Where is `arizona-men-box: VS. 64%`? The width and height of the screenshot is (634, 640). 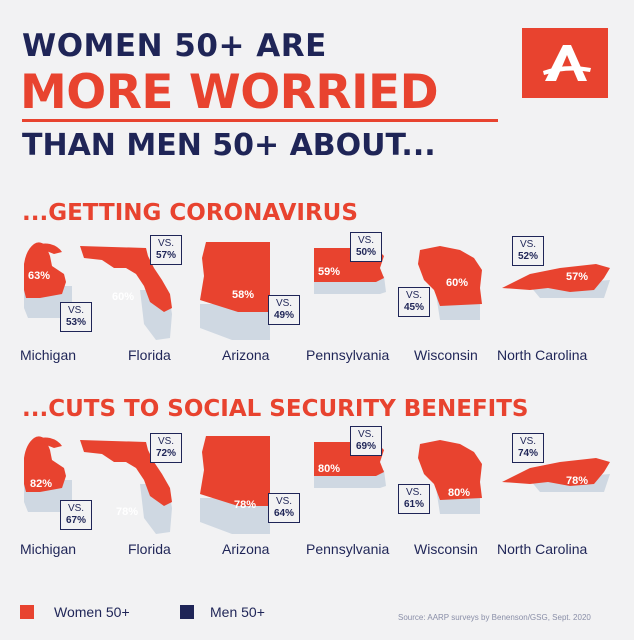 arizona-men-box: VS. 64% is located at coordinates (284, 508).